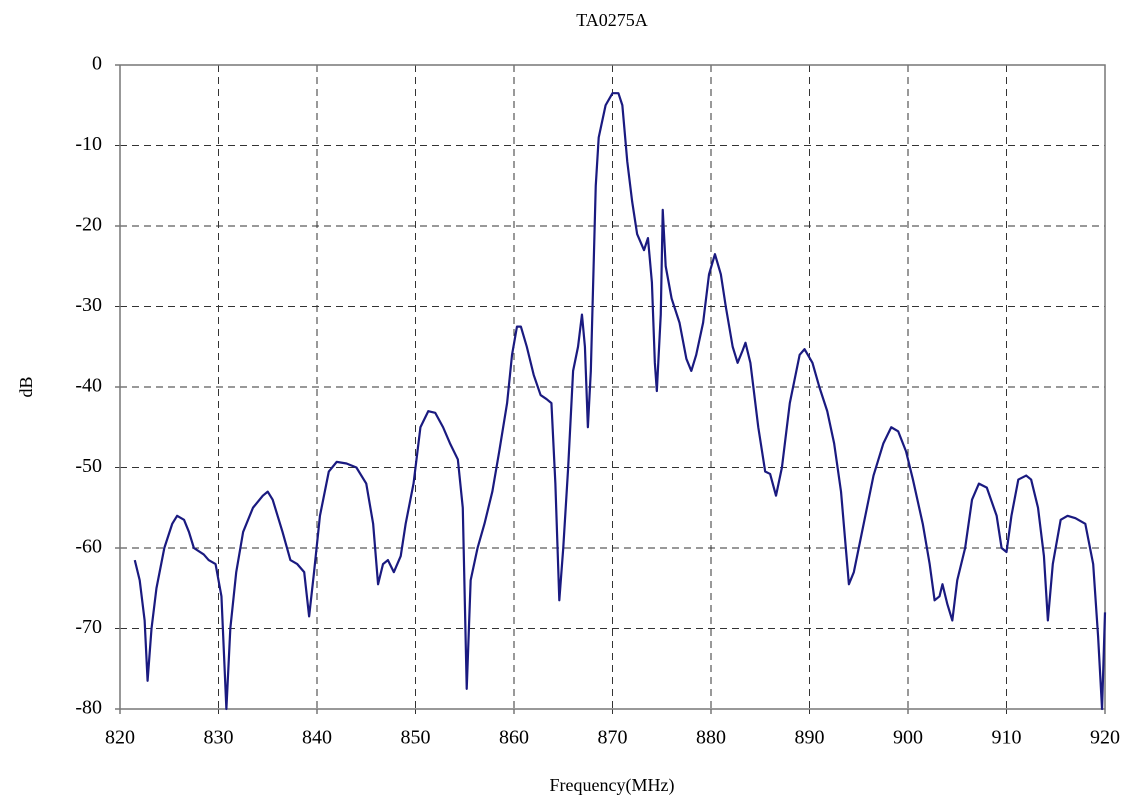 Image resolution: width=1130 pixels, height=806 pixels. What do you see at coordinates (88, 386) in the screenshot?
I see `y-tick-label: -40` at bounding box center [88, 386].